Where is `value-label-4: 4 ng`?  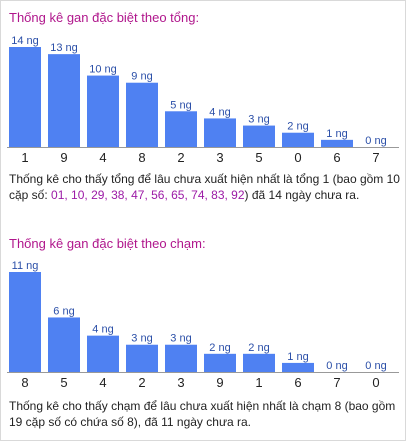 value-label-4: 4 ng is located at coordinates (102, 330).